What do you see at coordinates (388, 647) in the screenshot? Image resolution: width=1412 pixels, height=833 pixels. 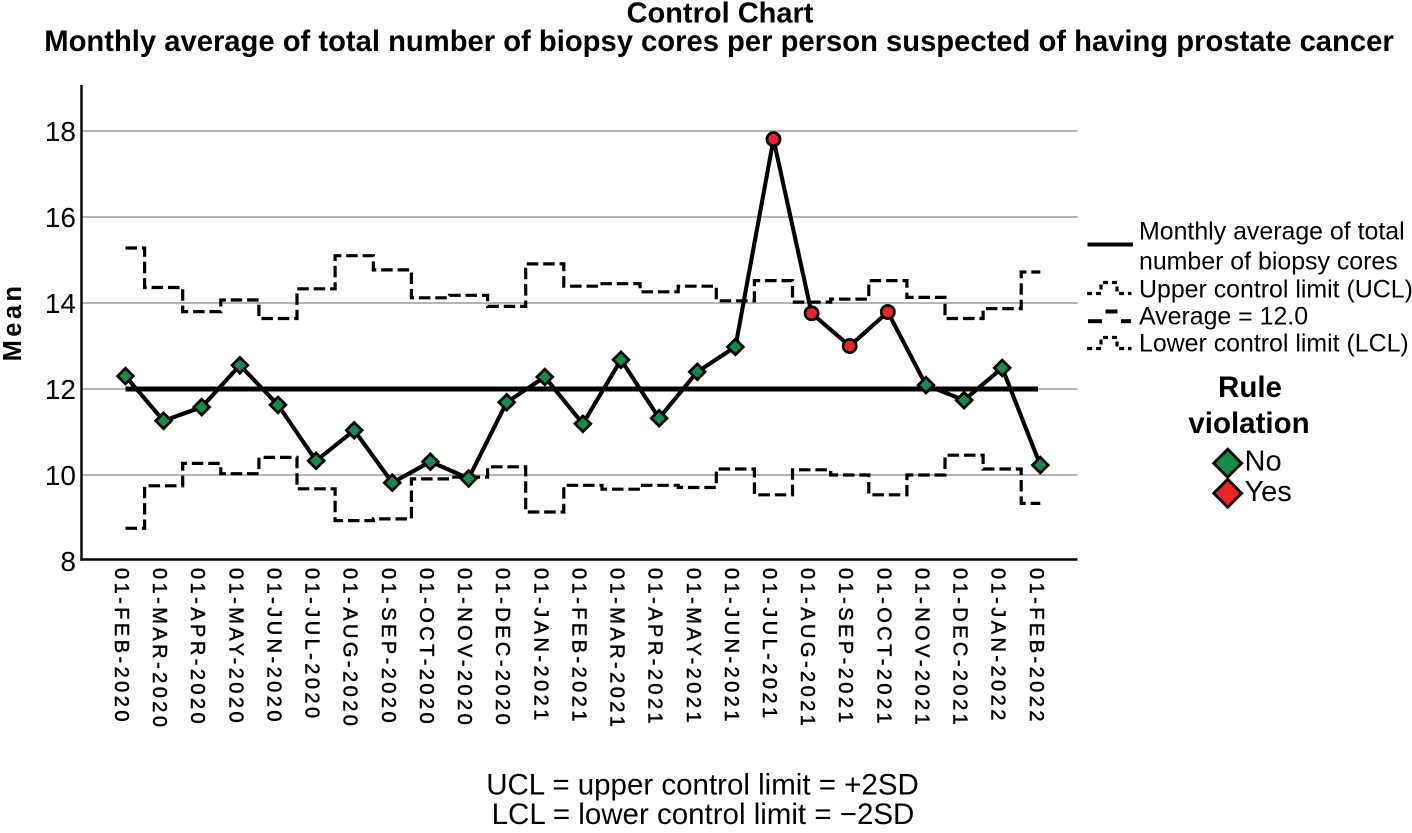 I see `svg-text: 01-SEP-2020` at bounding box center [388, 647].